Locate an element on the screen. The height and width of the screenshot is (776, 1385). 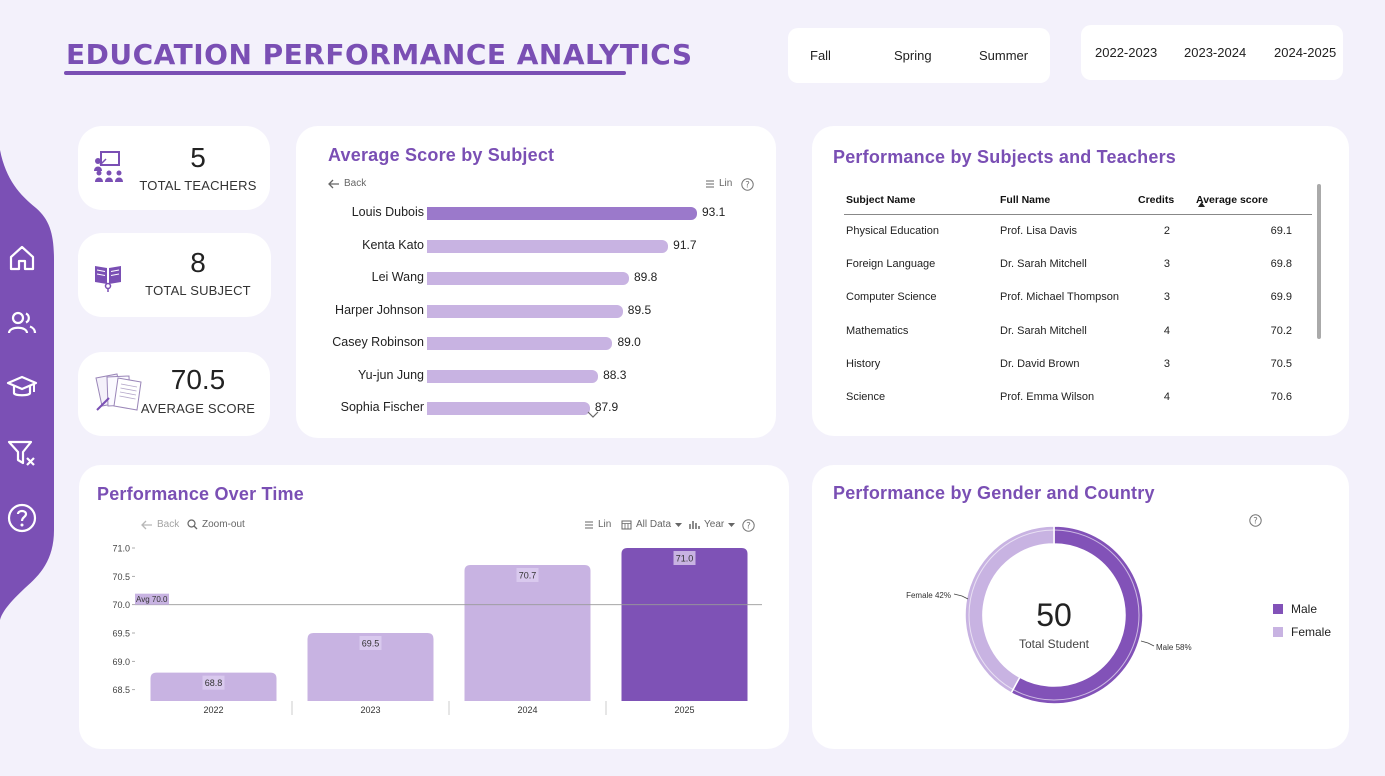
bar-row: Harper Johnson 89.5 is located at coordinates (536, 311).